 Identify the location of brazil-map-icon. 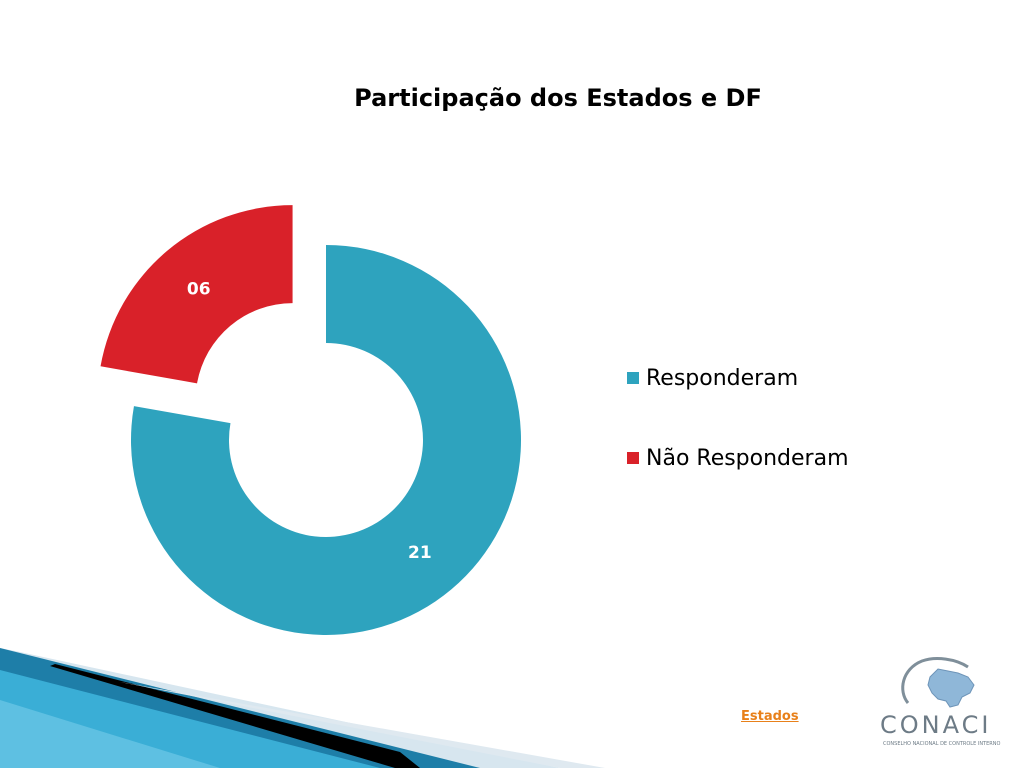
(938, 682).